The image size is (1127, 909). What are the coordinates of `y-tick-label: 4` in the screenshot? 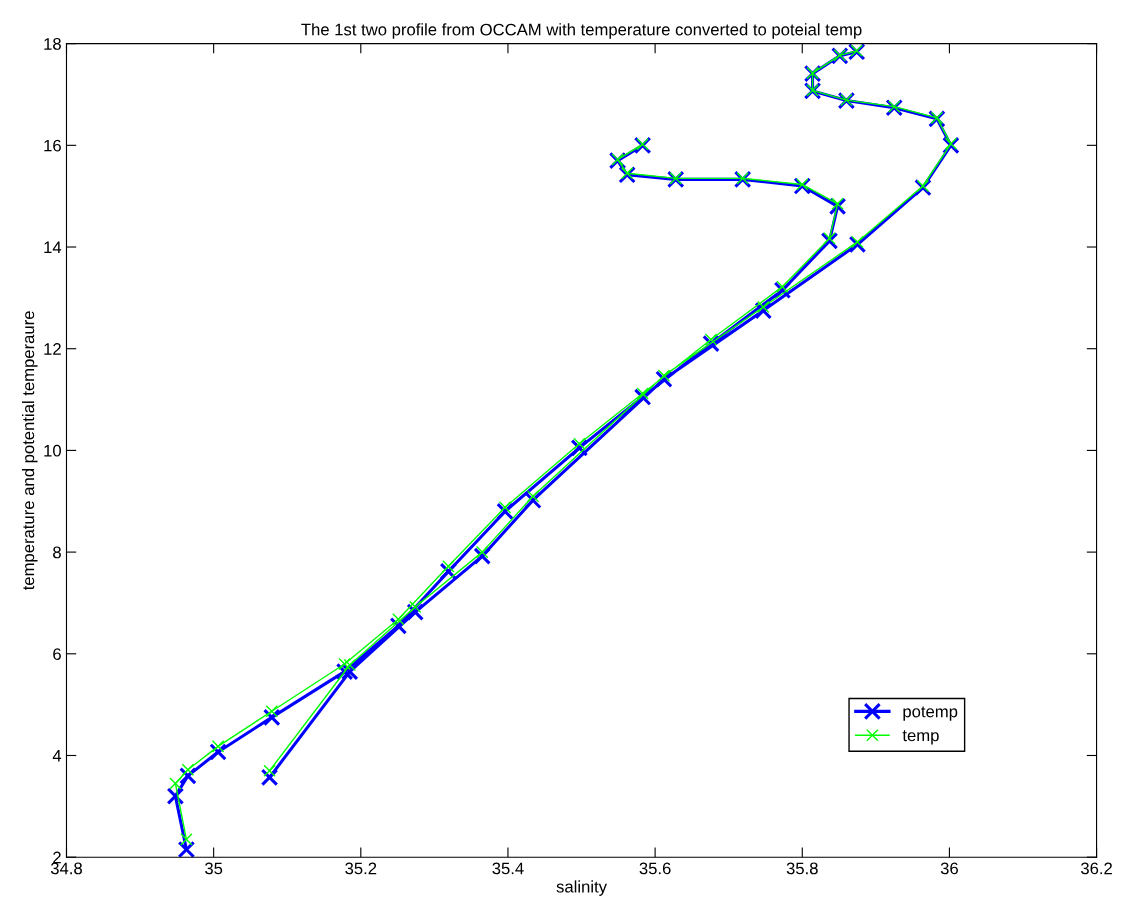 It's located at (57, 756).